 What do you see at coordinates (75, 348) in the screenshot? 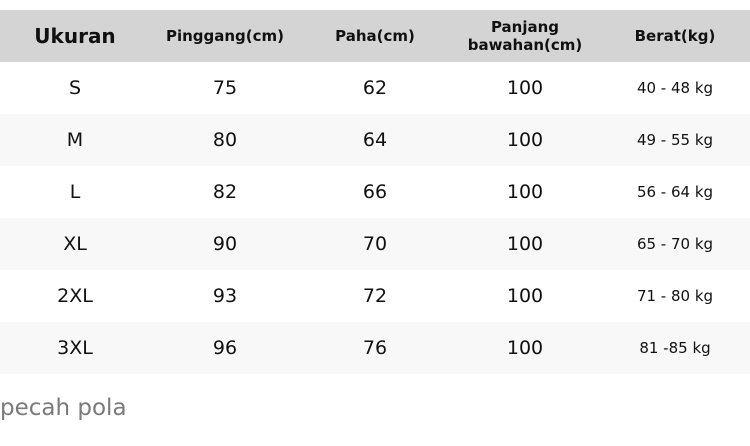
I see `cell-size: 3XL` at bounding box center [75, 348].